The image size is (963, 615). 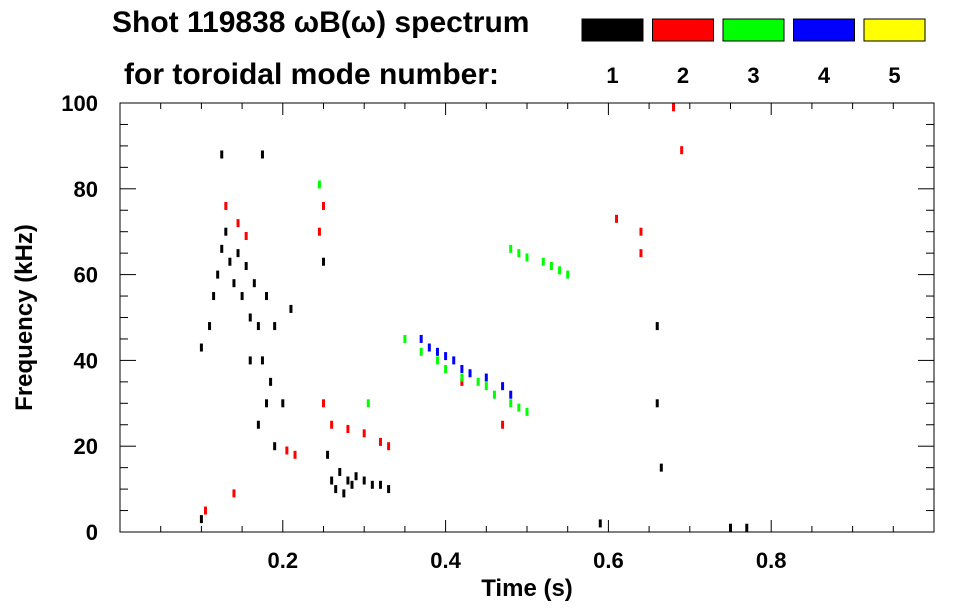 What do you see at coordinates (612, 75) in the screenshot?
I see `legend-label-mode-1: 1` at bounding box center [612, 75].